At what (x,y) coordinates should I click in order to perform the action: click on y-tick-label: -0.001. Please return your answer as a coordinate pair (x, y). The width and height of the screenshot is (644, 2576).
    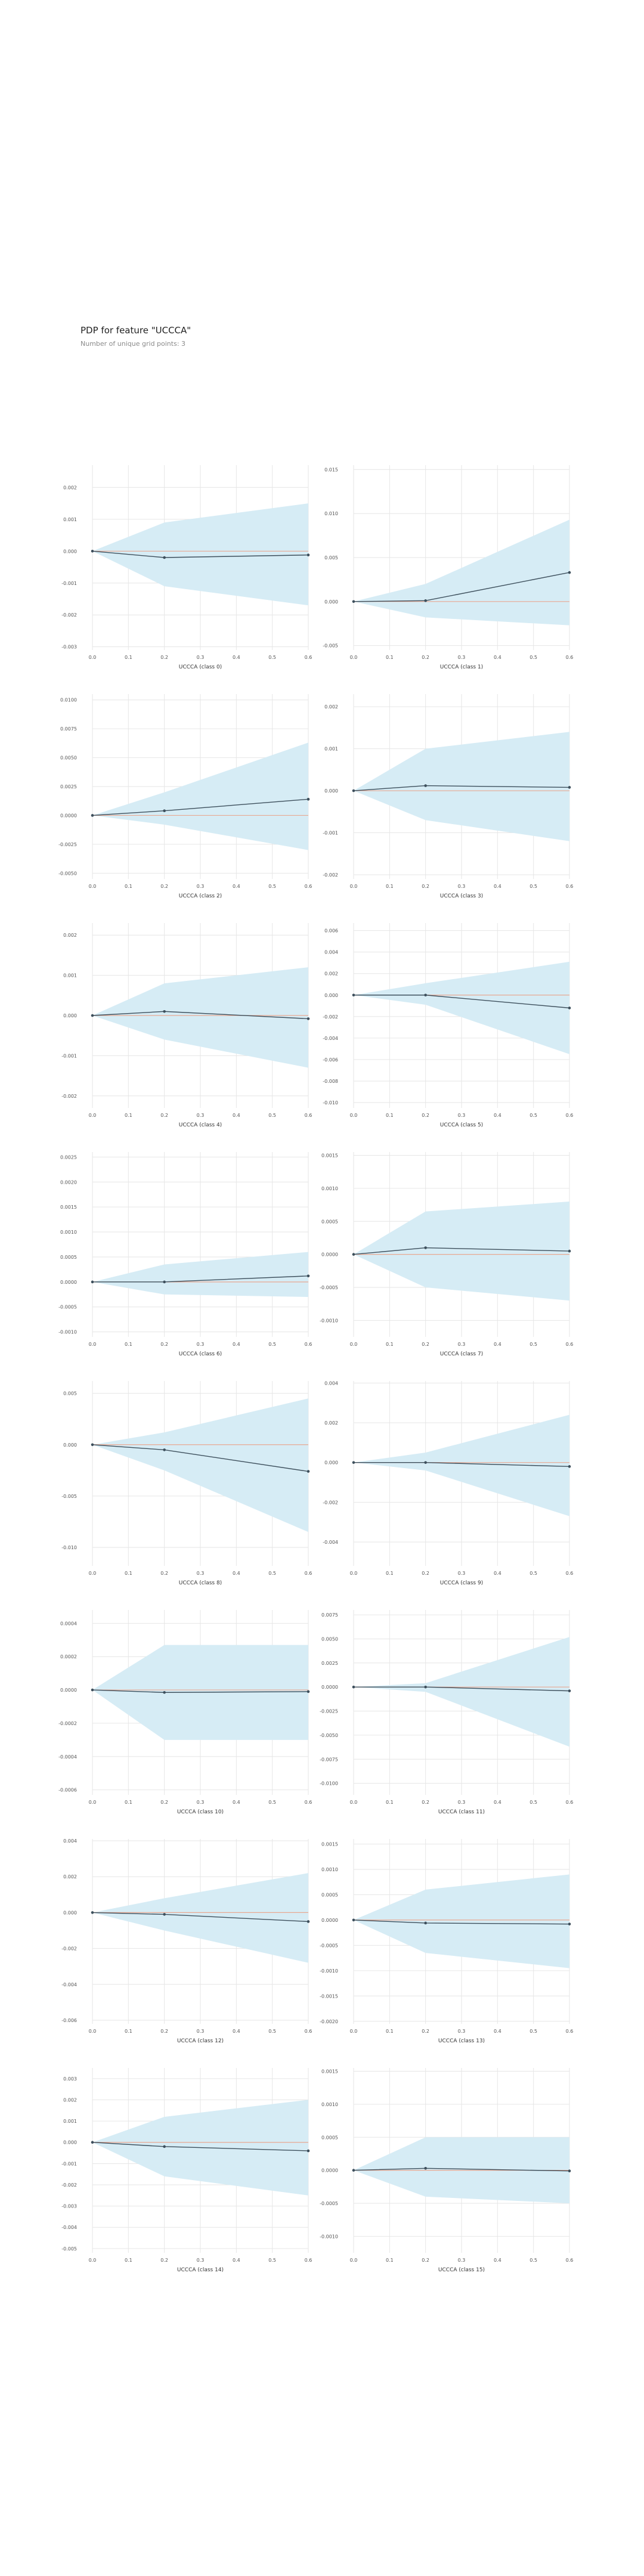
    Looking at the image, I should click on (69, 1055).